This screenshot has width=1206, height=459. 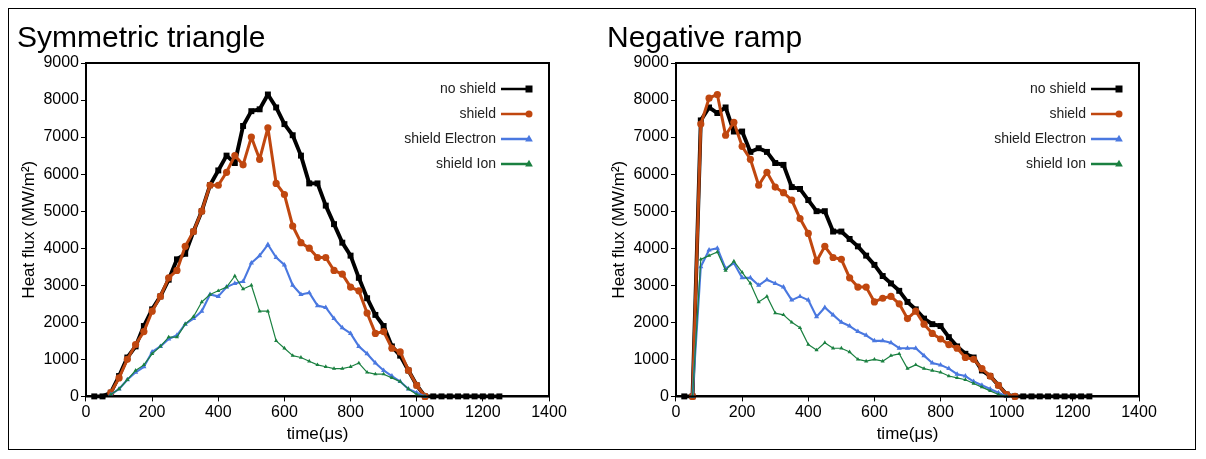 What do you see at coordinates (141, 37) in the screenshot?
I see `chart-title: Symmetric triangle` at bounding box center [141, 37].